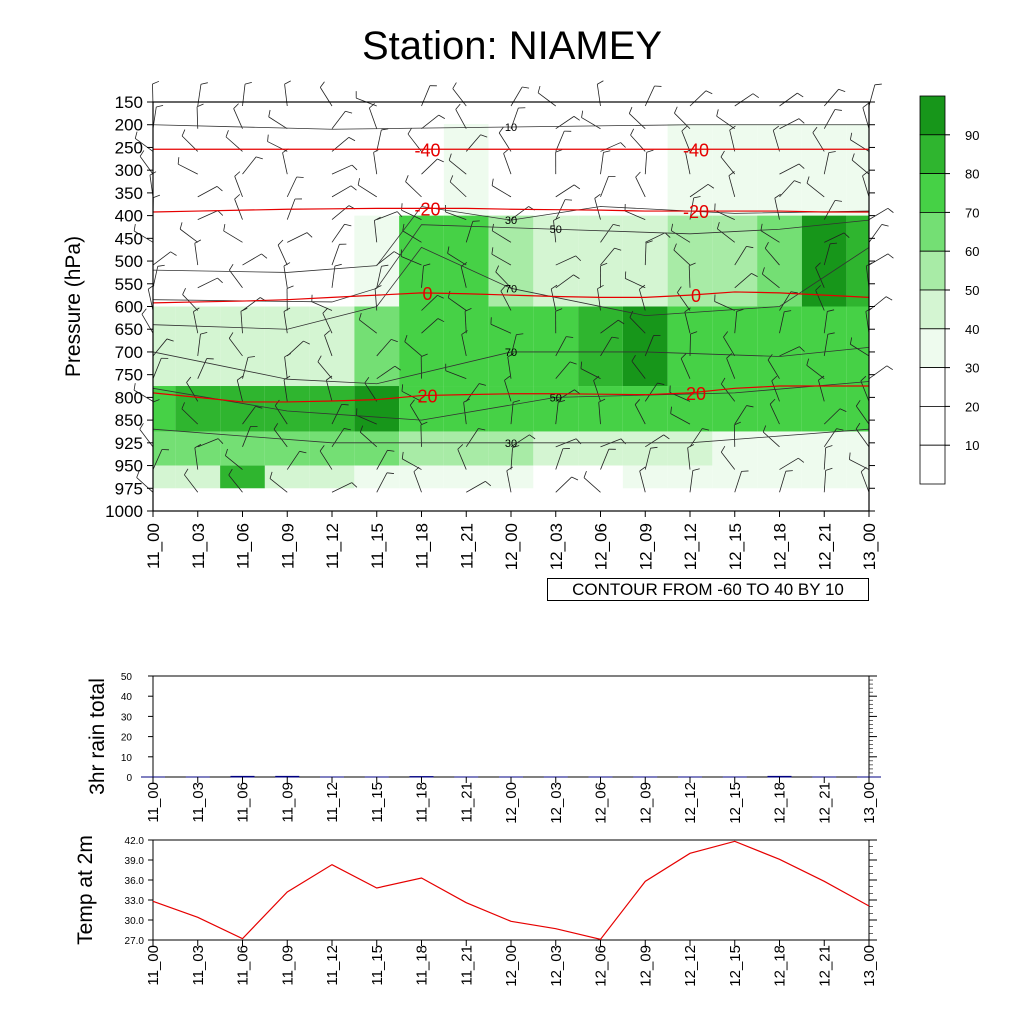 The width and height of the screenshot is (1024, 1024). What do you see at coordinates (85, 890) in the screenshot?
I see `temp-y-axis-label: Temp at 2m` at bounding box center [85, 890].